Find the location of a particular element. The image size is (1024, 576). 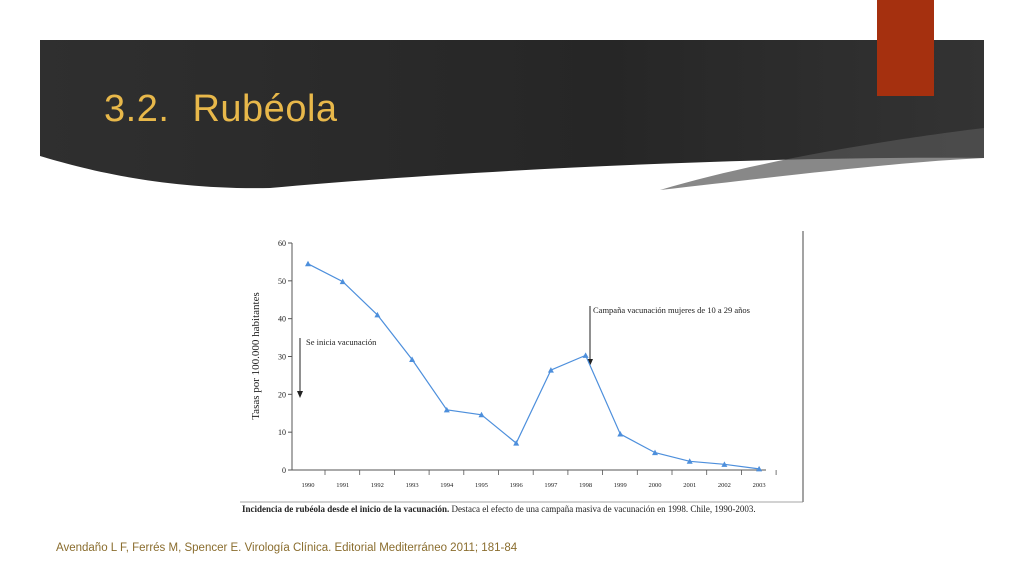

data-point-2002 is located at coordinates (724, 464).